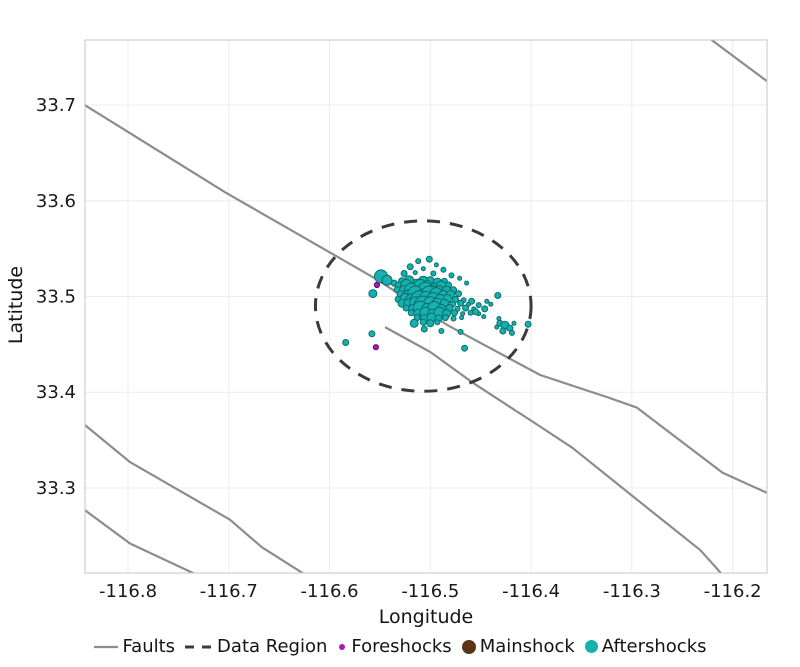 The height and width of the screenshot is (667, 800). I want to click on data-region-ellipse-layer, so click(423, 306).